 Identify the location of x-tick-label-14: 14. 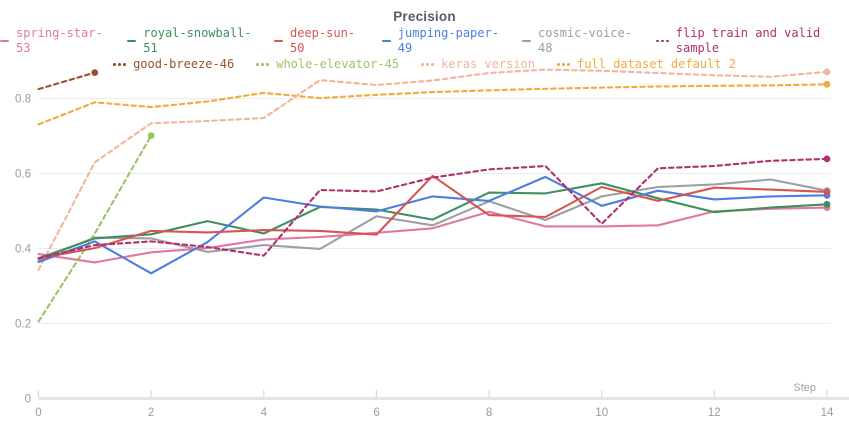
(827, 413).